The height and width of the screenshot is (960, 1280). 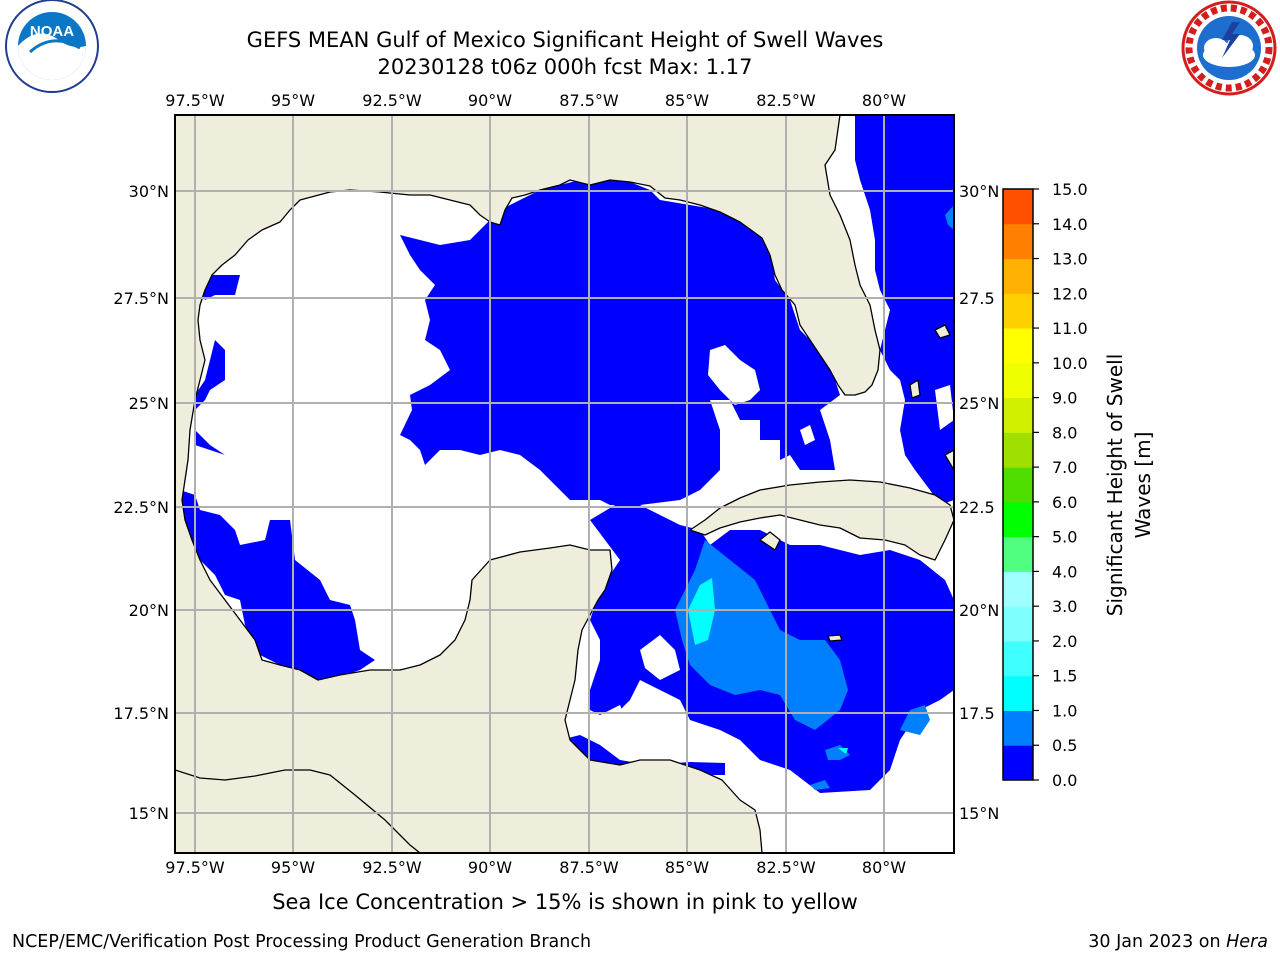 I want to click on colorbar-tick-label: 7.0, so click(x=1064, y=467).